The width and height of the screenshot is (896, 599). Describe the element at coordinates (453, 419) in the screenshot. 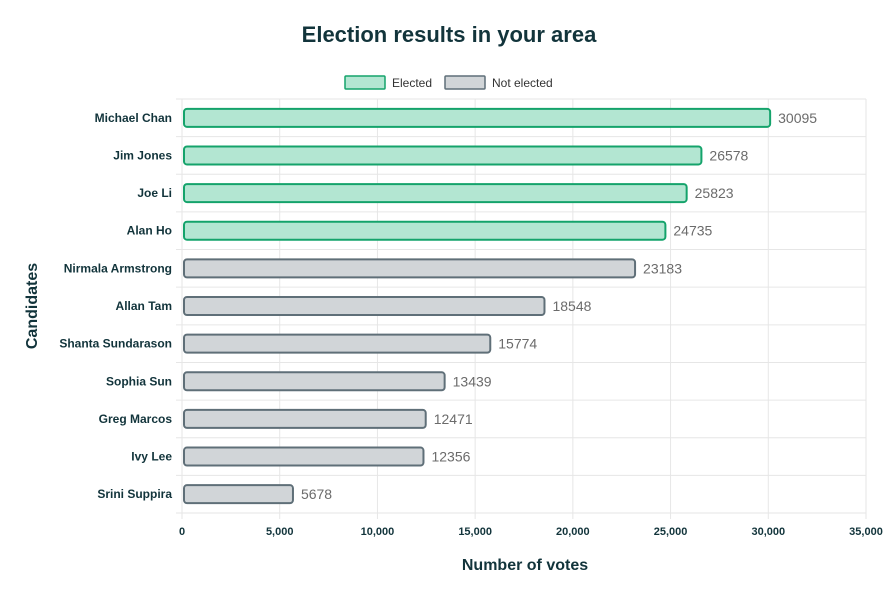

I see `value-label-greg-marcos: 12471` at that location.